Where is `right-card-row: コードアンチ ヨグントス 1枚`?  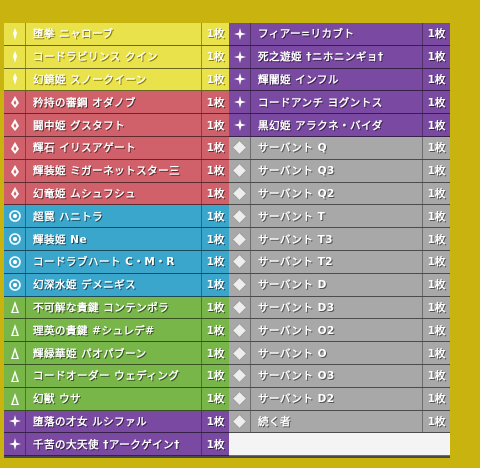
right-card-row: コードアンチ ヨグントス 1枚 is located at coordinates (339, 103).